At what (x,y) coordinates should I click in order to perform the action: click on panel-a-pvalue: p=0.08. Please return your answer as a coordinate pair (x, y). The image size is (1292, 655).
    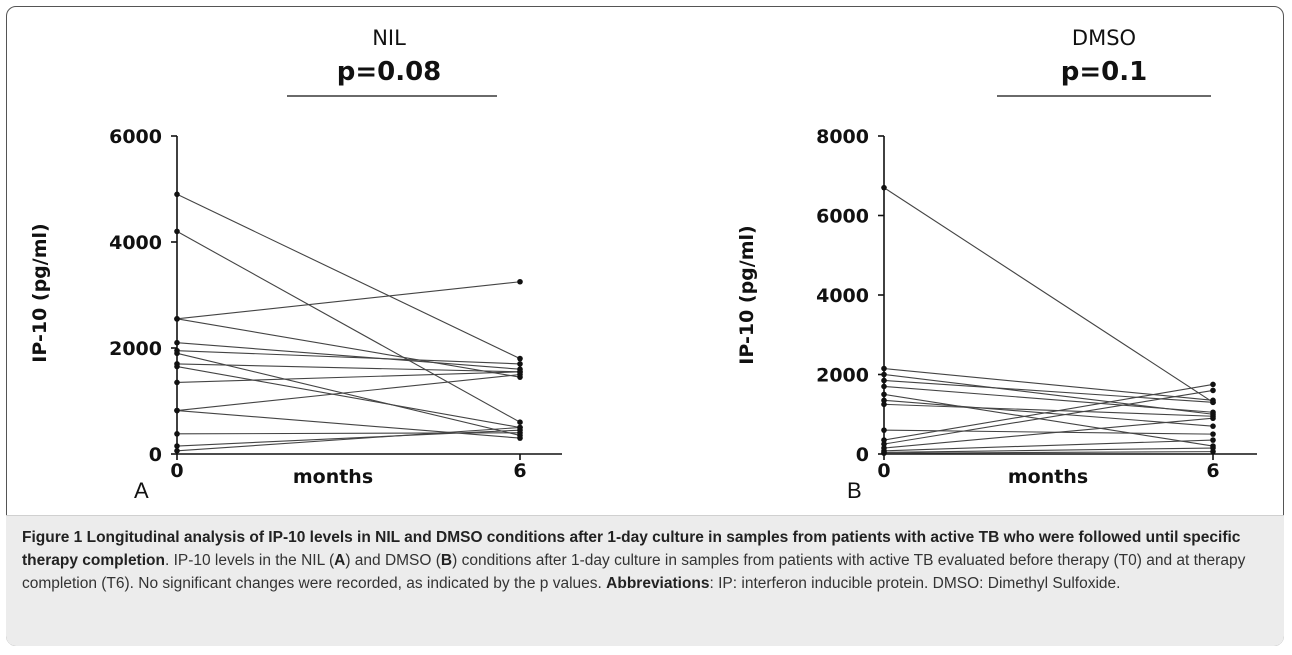
    Looking at the image, I should click on (389, 72).